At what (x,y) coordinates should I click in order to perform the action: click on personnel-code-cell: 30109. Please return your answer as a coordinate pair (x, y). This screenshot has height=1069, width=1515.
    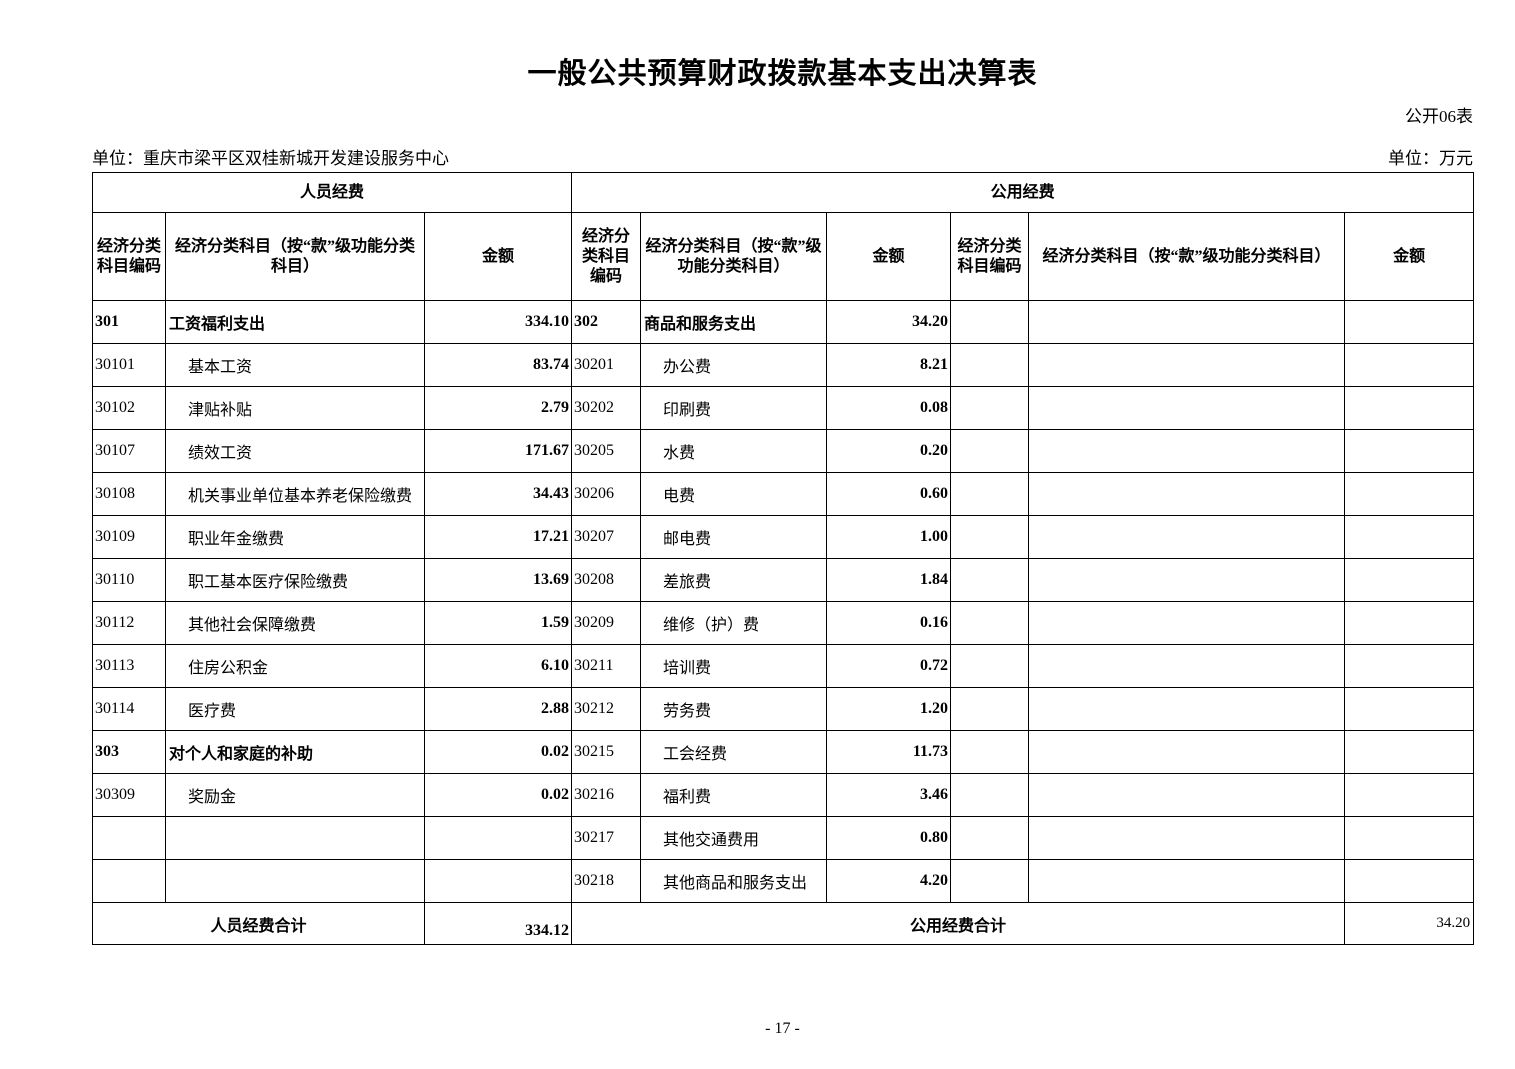
    Looking at the image, I should click on (129, 537).